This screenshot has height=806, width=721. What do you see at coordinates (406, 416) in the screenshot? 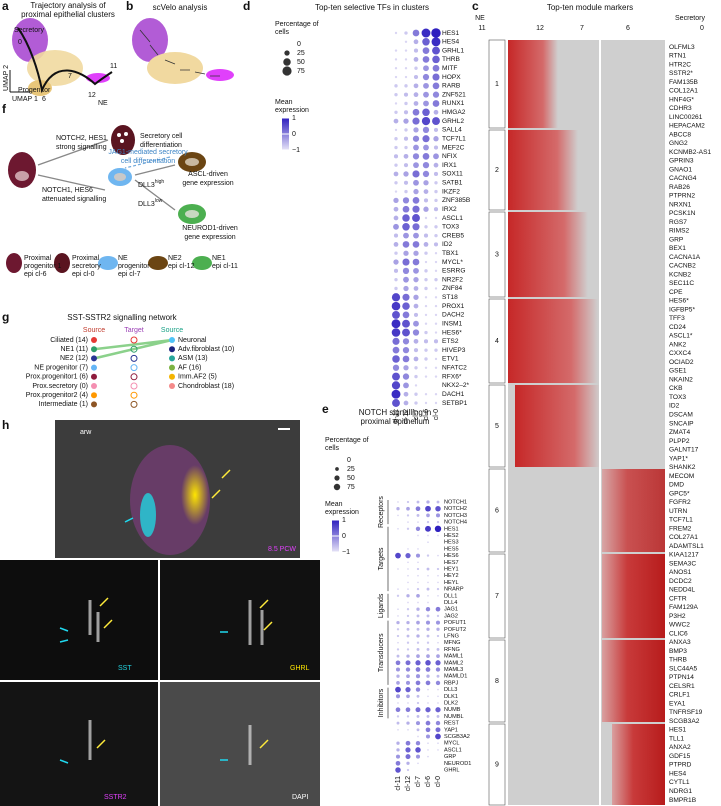
I see `column-label: cl-12` at bounding box center [406, 416].